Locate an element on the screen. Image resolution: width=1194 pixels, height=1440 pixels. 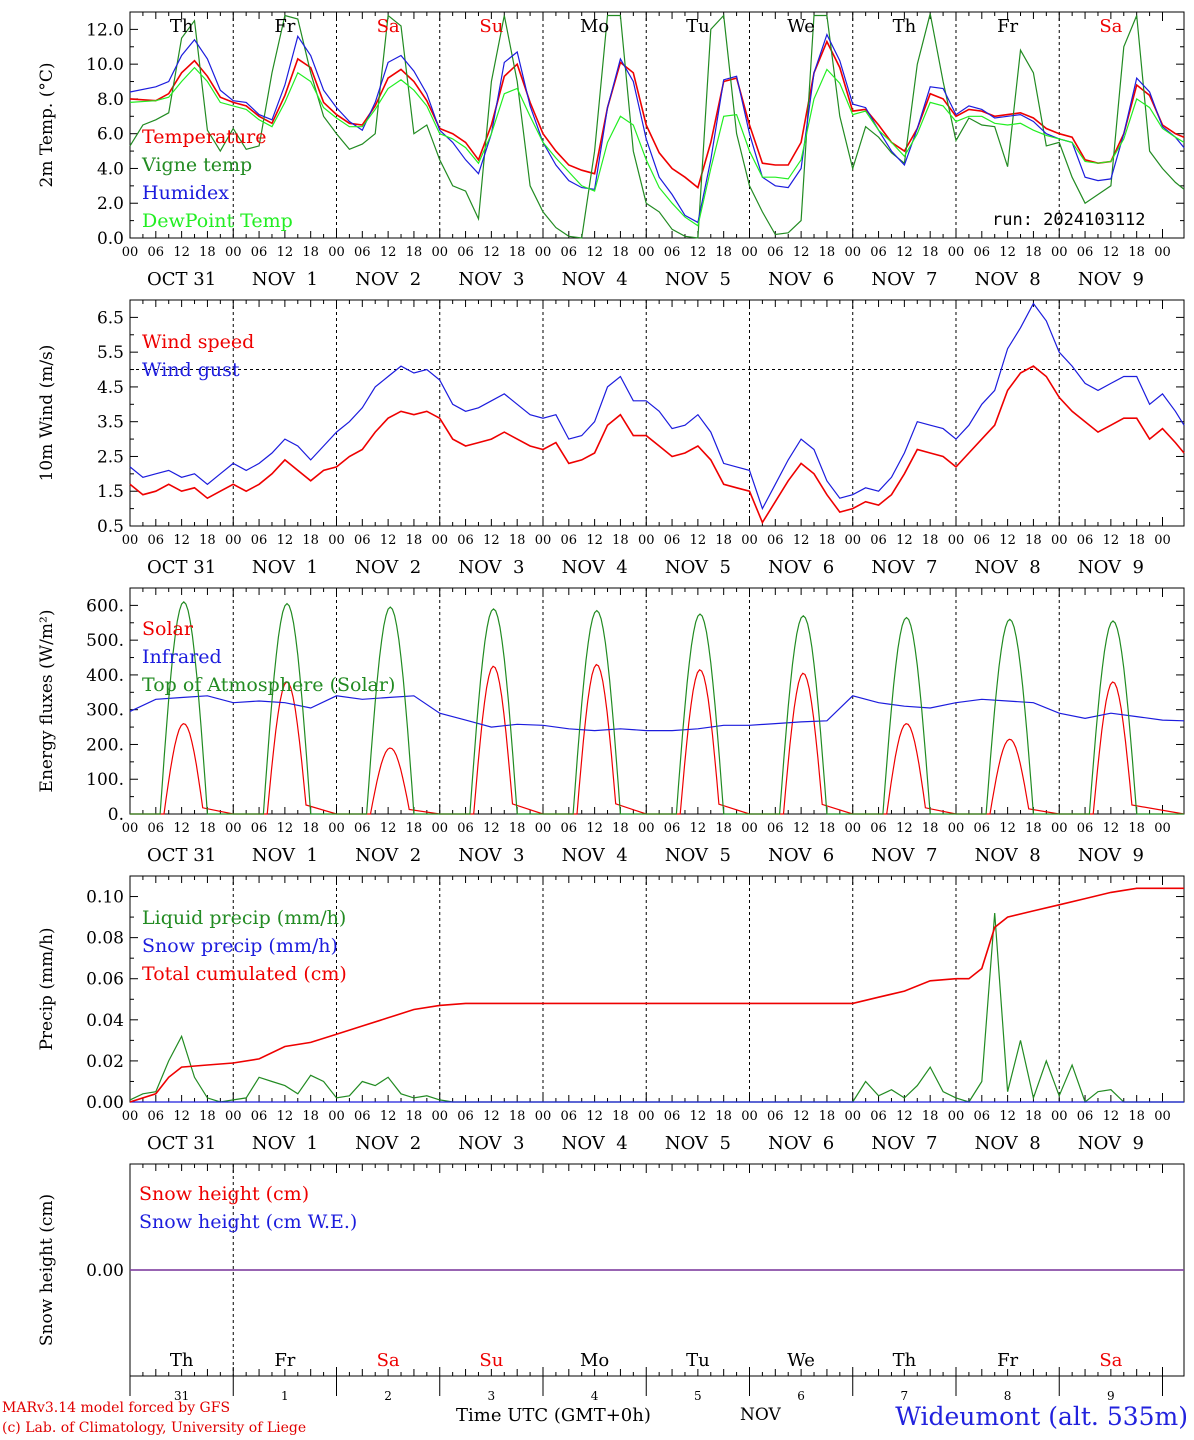
y-tick-label: 0.00 is located at coordinates (105, 1103).